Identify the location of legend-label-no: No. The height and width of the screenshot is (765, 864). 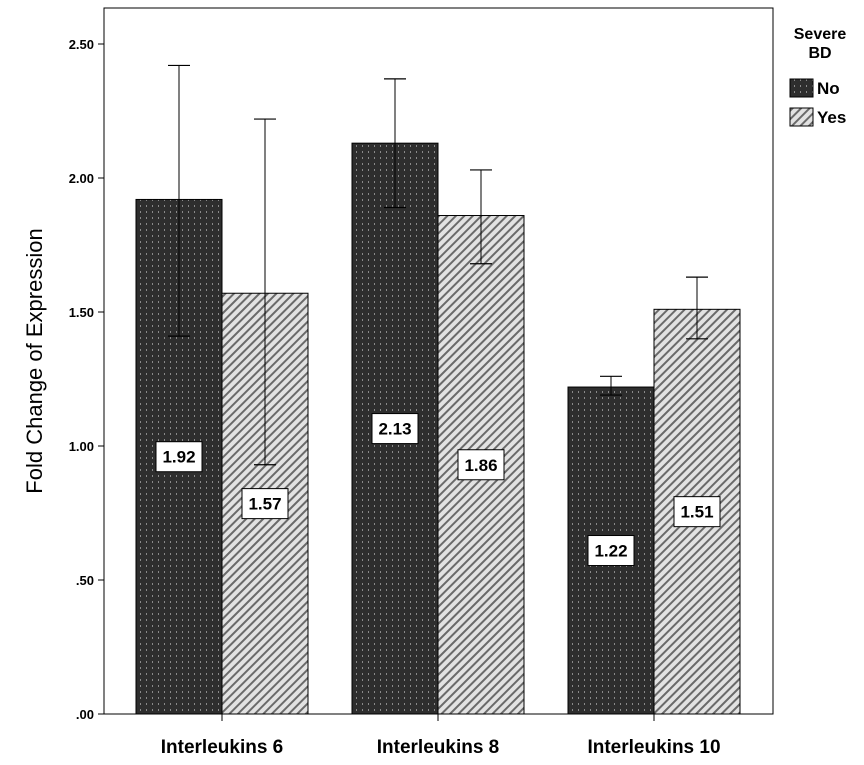
(828, 88).